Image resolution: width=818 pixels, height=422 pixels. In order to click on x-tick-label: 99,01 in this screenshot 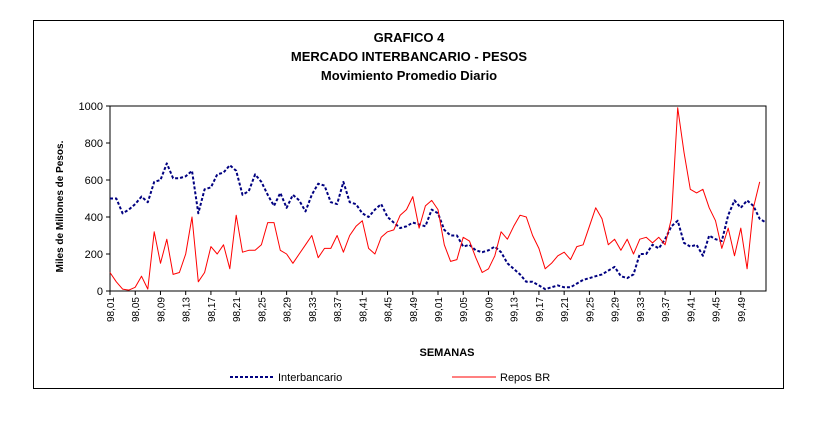, I will do `click(439, 309)`.